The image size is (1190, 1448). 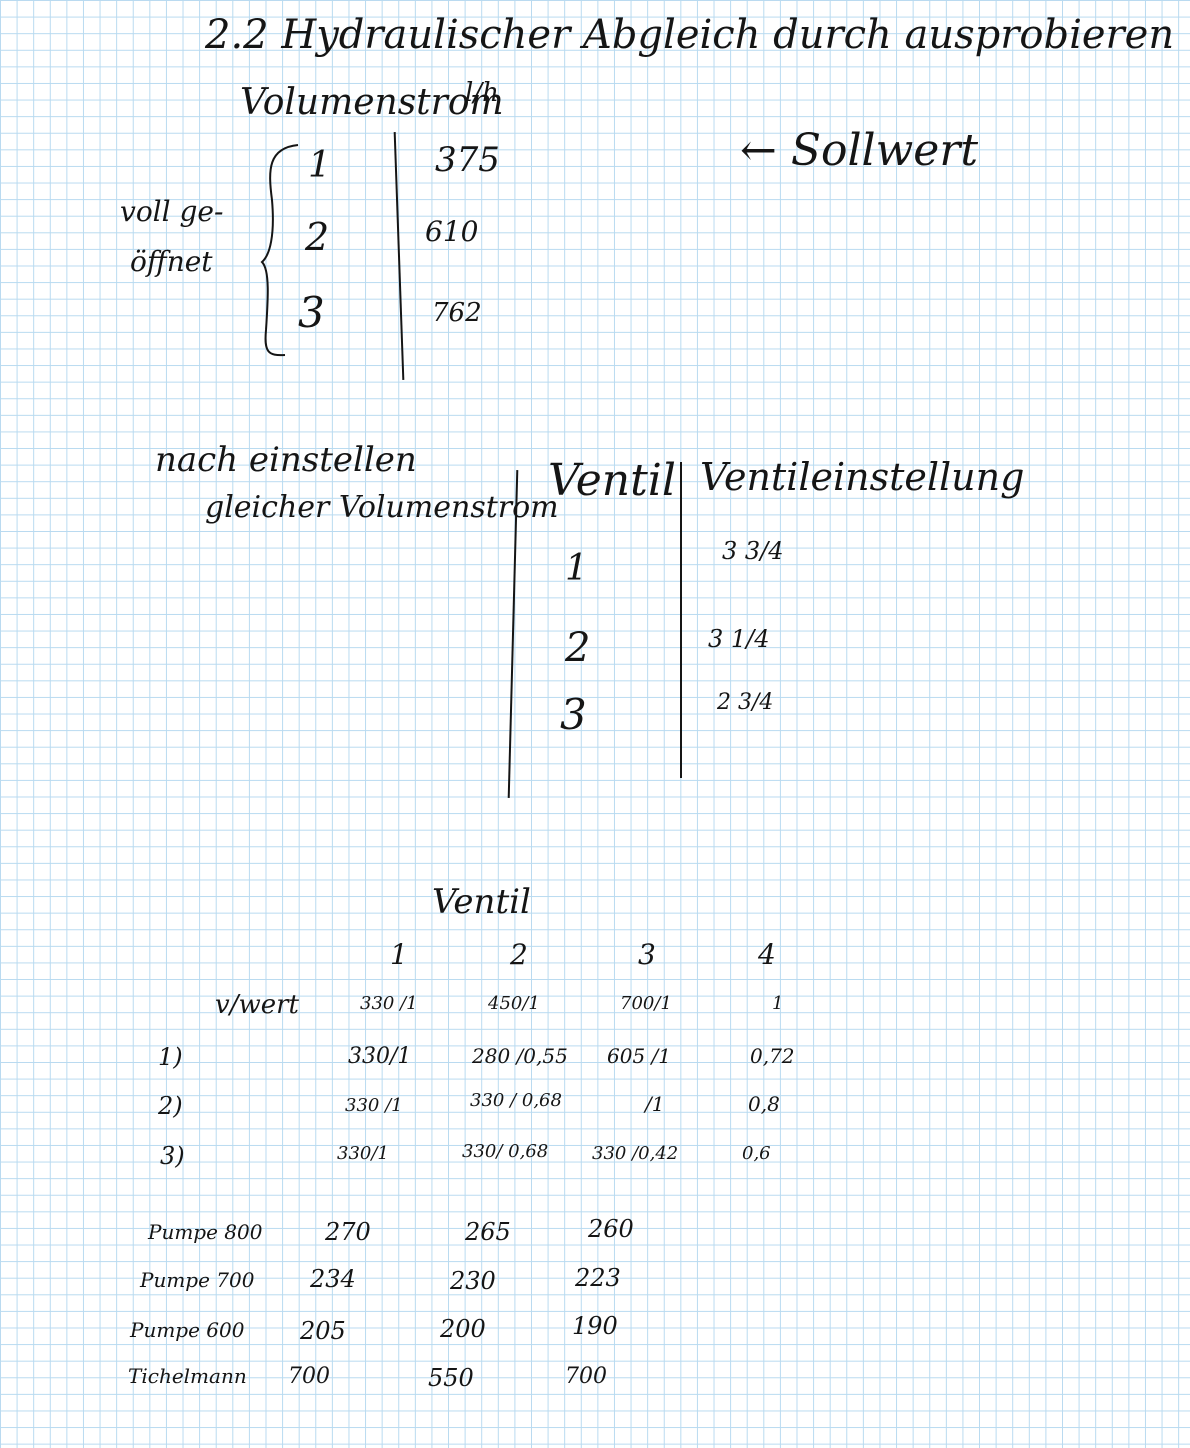 What do you see at coordinates (197, 1280) in the screenshot?
I see `section4-row-label-pumpe-700: Pumpe 700` at bounding box center [197, 1280].